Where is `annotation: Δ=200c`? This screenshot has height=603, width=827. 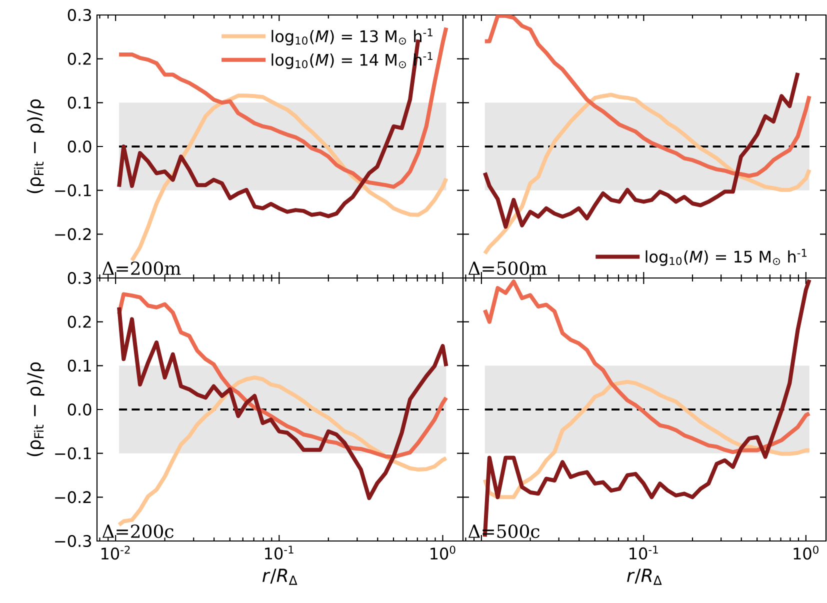
annotation: Δ=200c is located at coordinates (138, 531).